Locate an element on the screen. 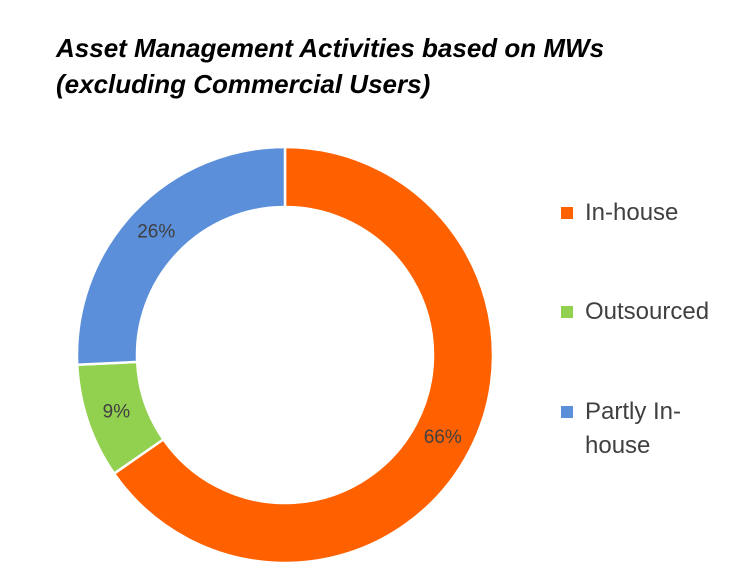 The height and width of the screenshot is (583, 739). data-label-partly-in-house: 26% is located at coordinates (156, 232).